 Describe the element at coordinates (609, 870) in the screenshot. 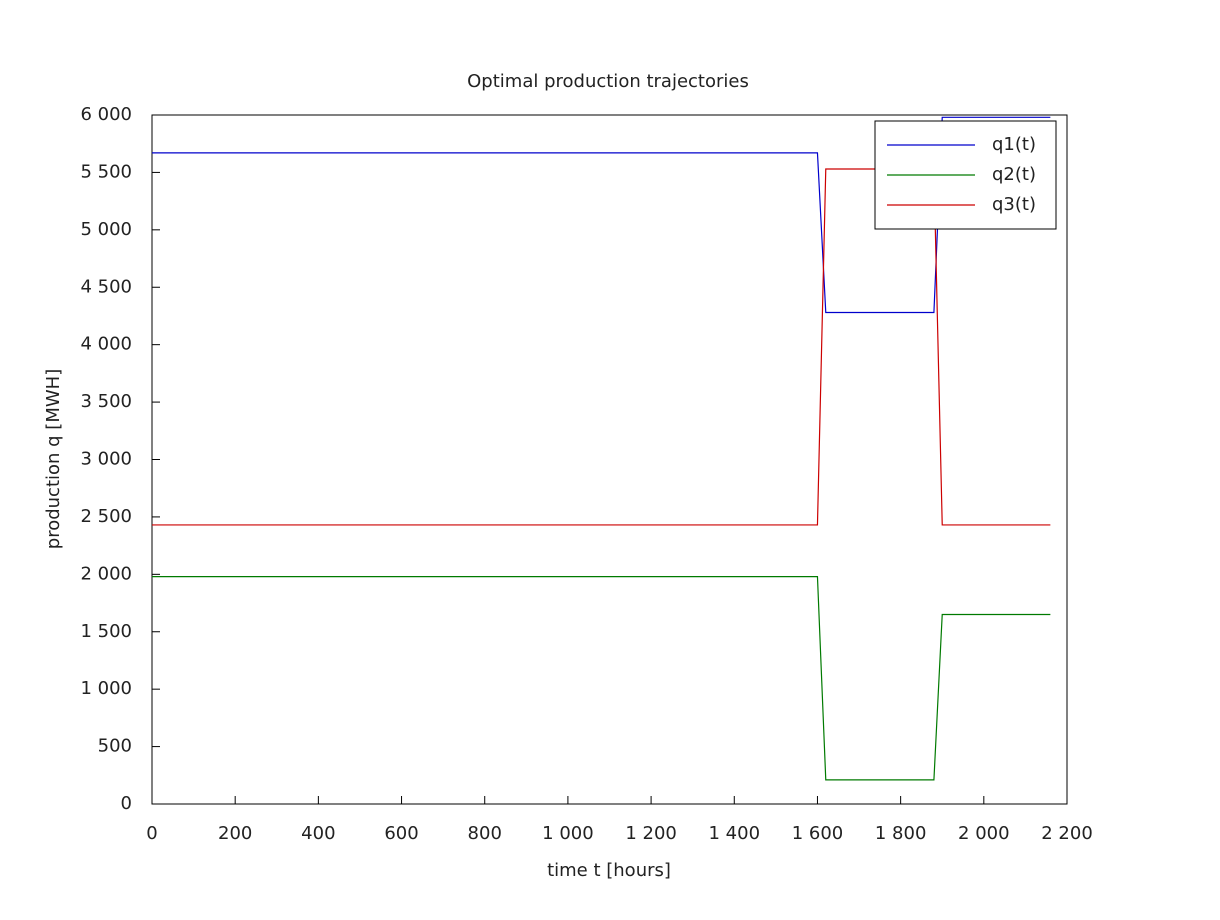

I see `x-axis-label: time t [hours]` at that location.